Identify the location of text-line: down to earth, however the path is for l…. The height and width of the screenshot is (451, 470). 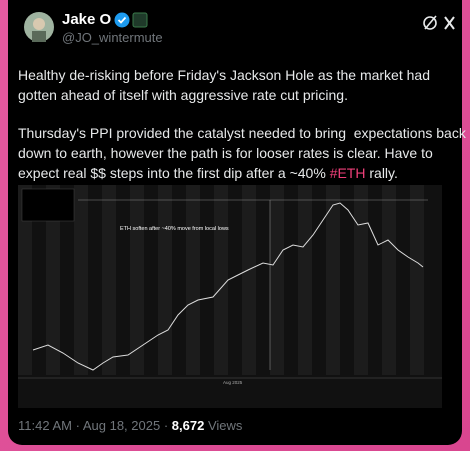
(225, 153).